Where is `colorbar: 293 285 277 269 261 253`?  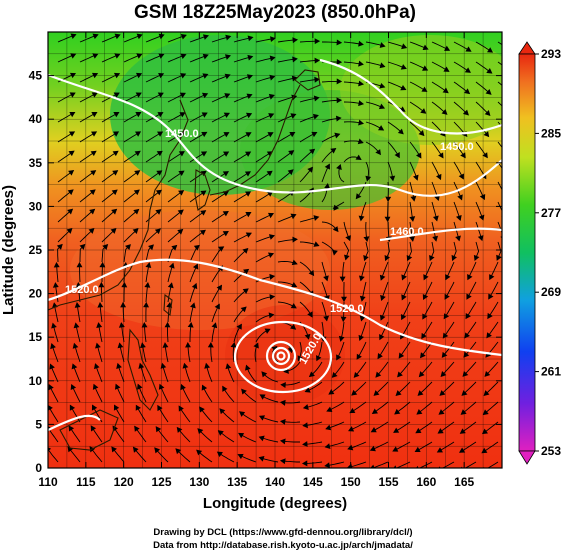
colorbar: 293 285 277 269 261 253 is located at coordinates (539, 253).